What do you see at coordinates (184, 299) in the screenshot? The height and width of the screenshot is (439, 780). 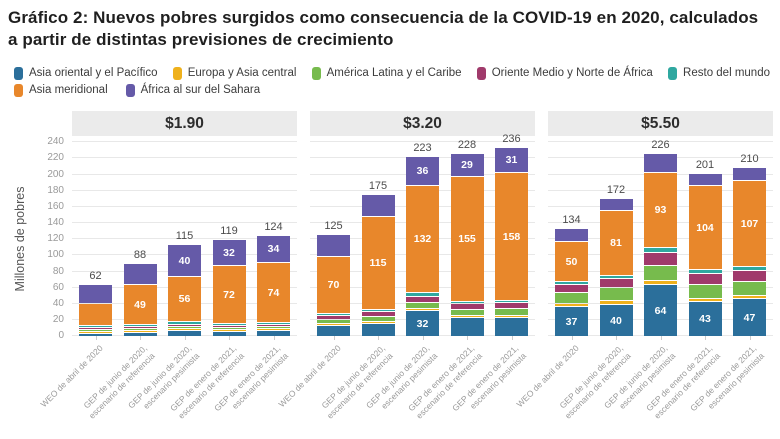 I see `bar-segment-asia_meridional: 56` at bounding box center [184, 299].